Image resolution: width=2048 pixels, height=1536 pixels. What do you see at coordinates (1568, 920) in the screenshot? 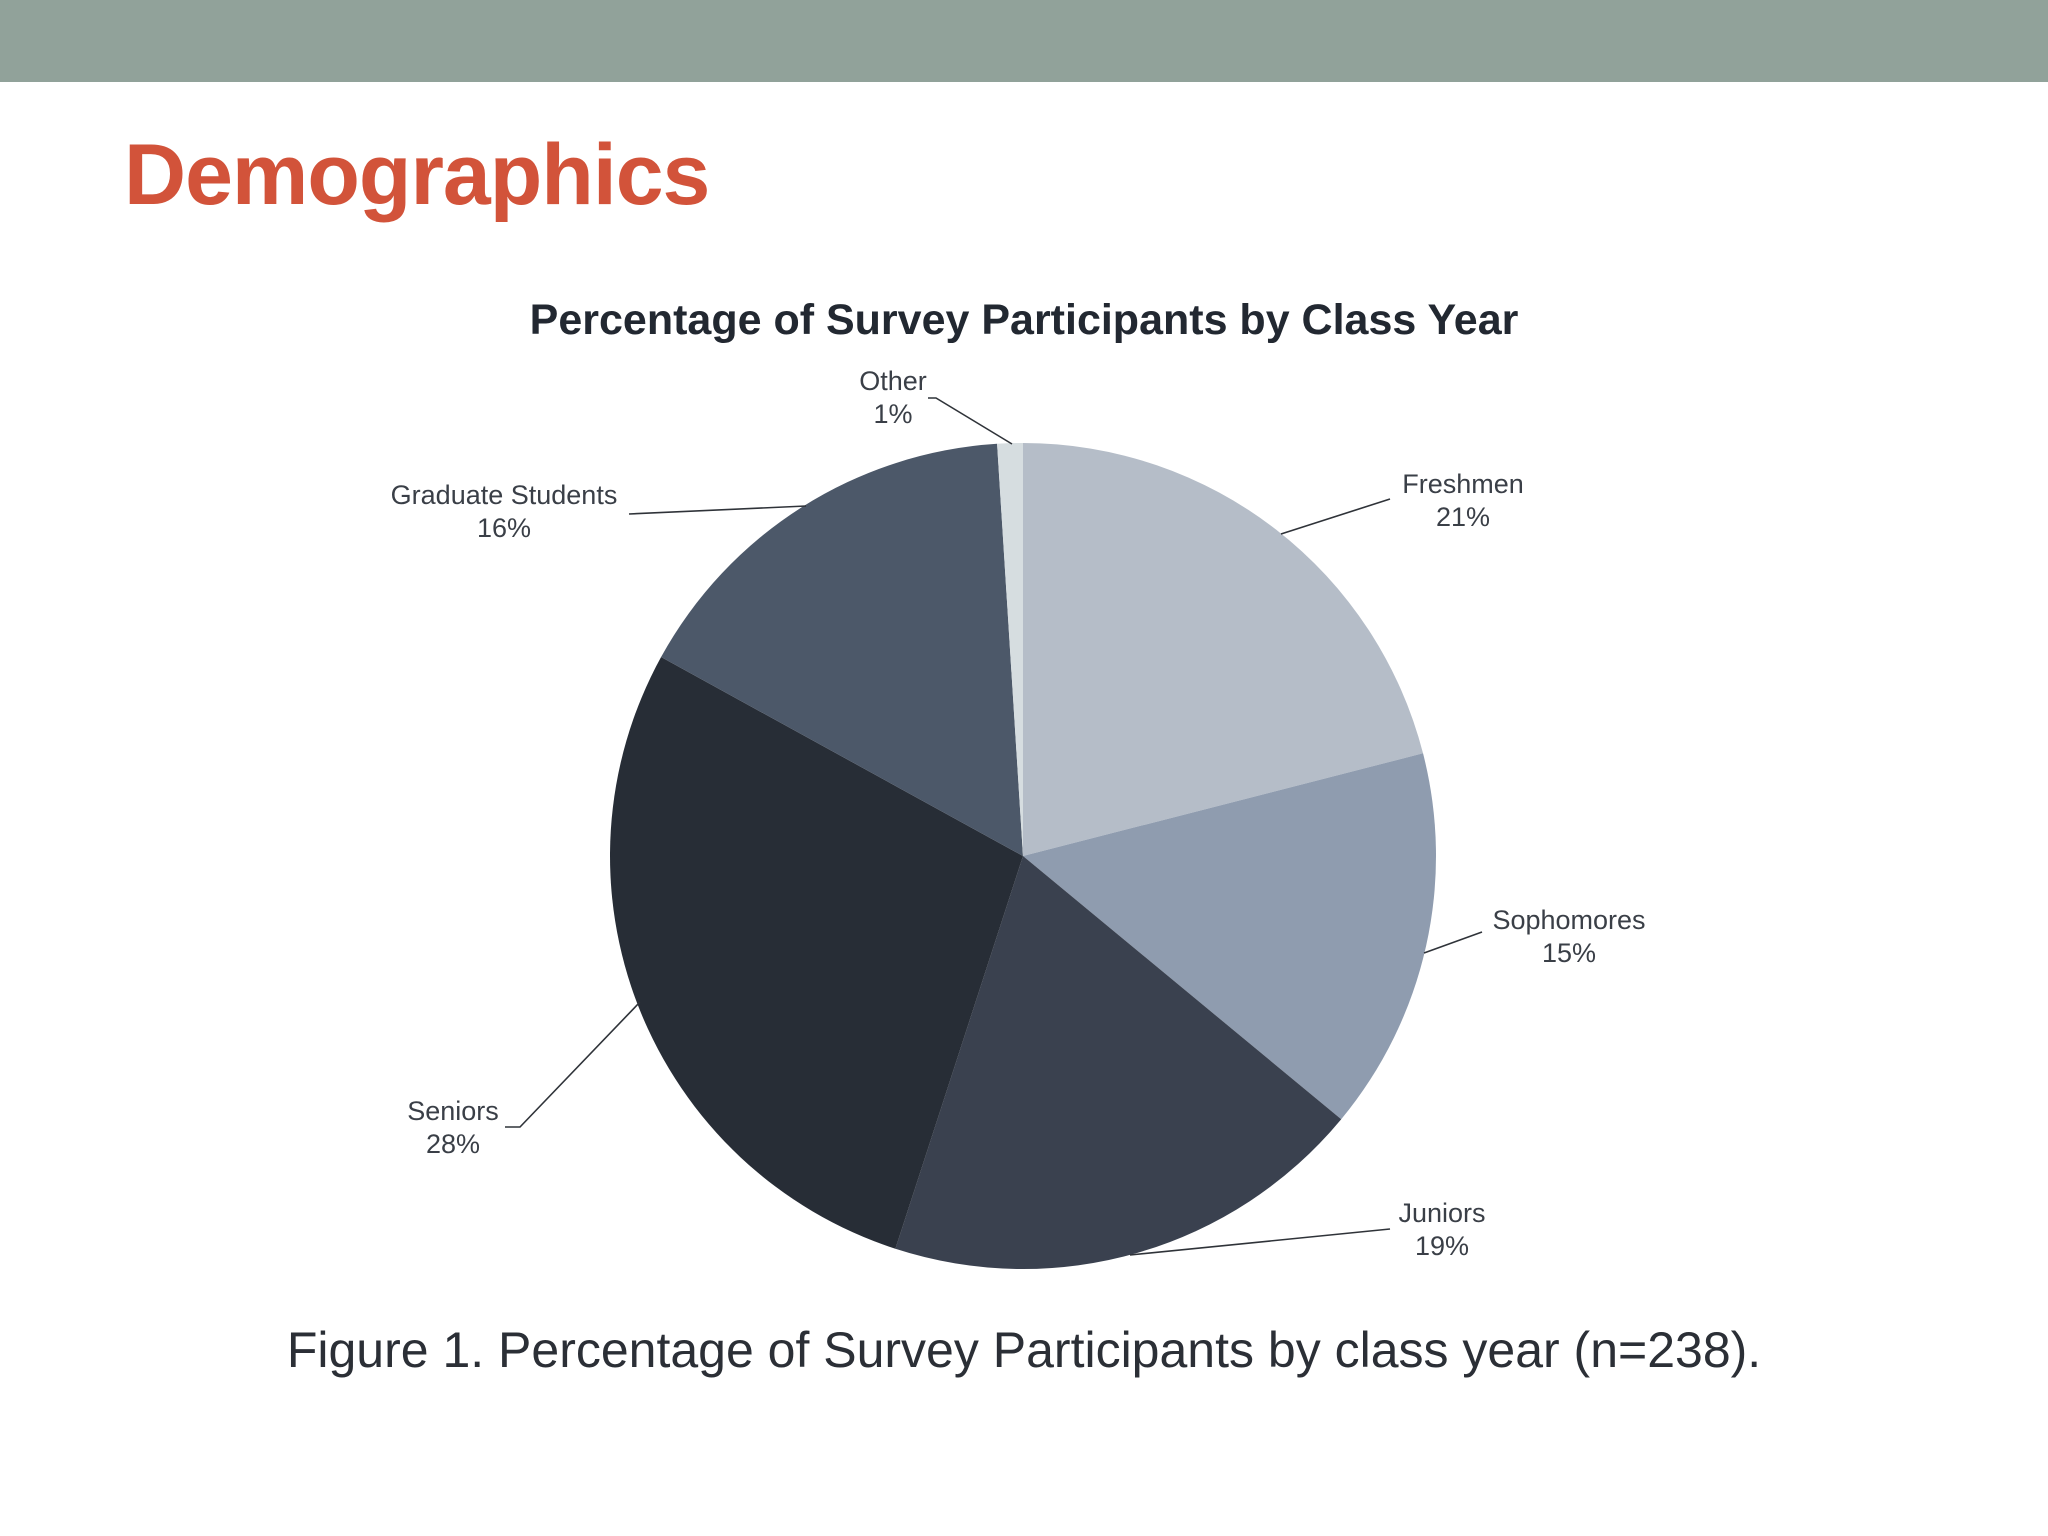
I see `slice-label-name: Sophomores` at bounding box center [1568, 920].